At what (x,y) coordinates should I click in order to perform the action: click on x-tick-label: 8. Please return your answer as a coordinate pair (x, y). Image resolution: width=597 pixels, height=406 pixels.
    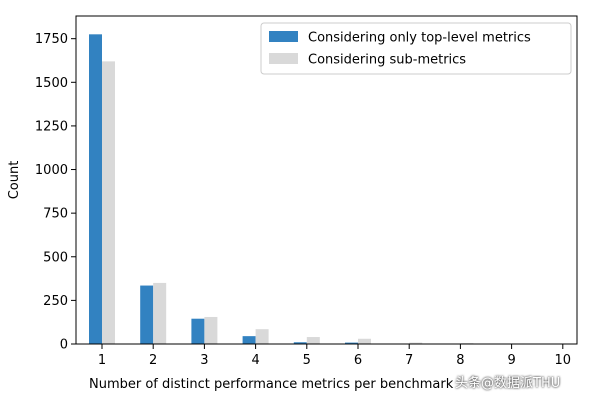
    Looking at the image, I should click on (460, 360).